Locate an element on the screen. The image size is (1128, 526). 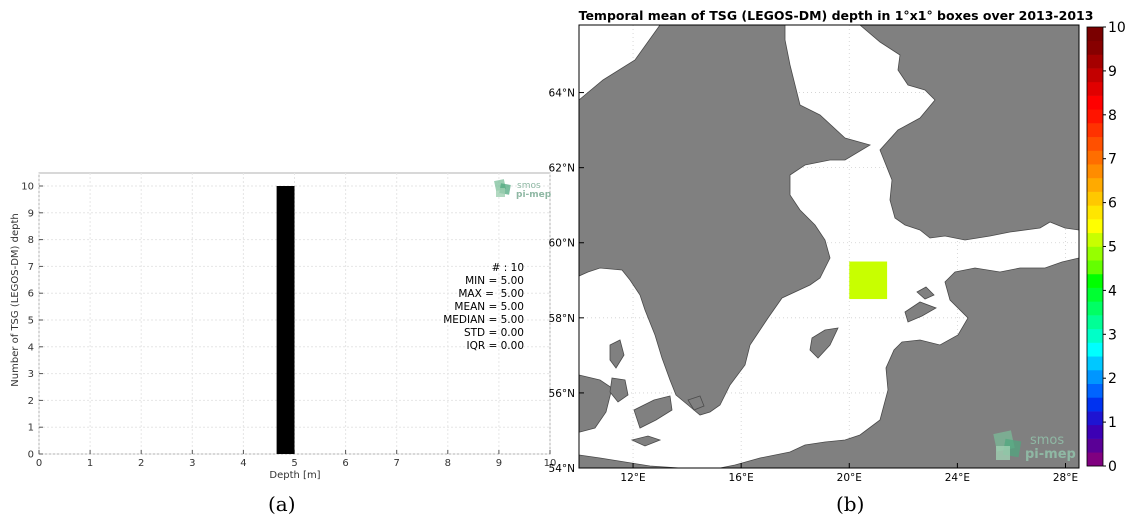
land-gotland is located at coordinates (824, 343).